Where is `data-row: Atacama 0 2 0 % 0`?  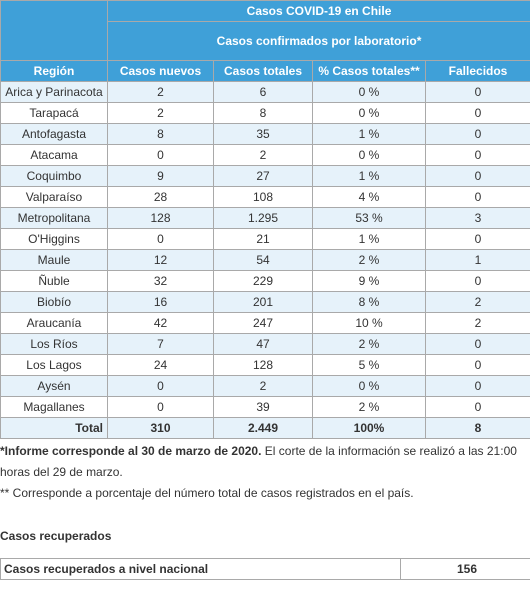
data-row: Atacama 0 2 0 % 0 is located at coordinates (265, 155).